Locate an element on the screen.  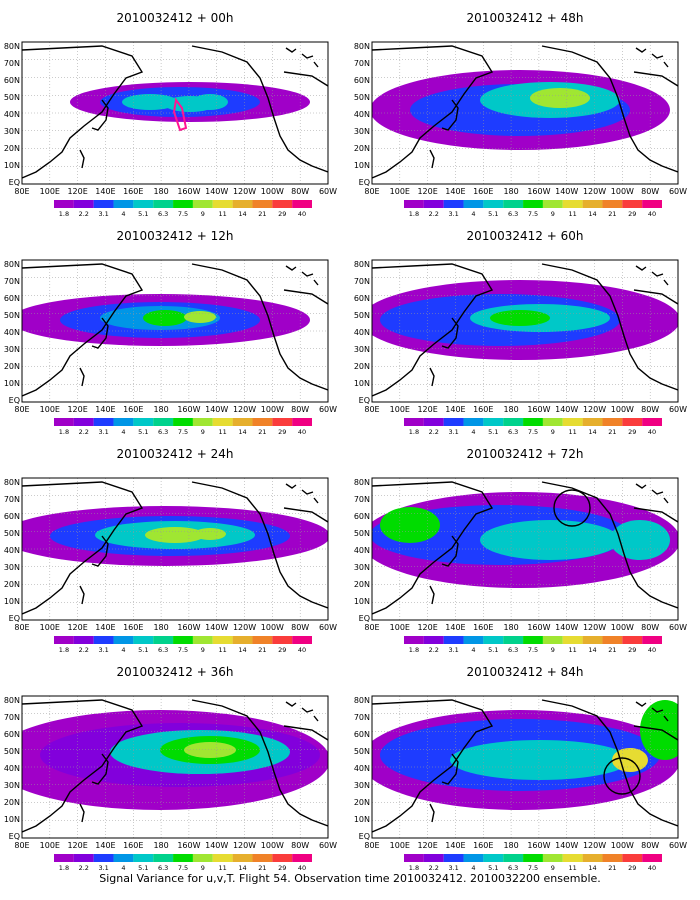
lon-label: 120W is located at coordinates (244, 409).